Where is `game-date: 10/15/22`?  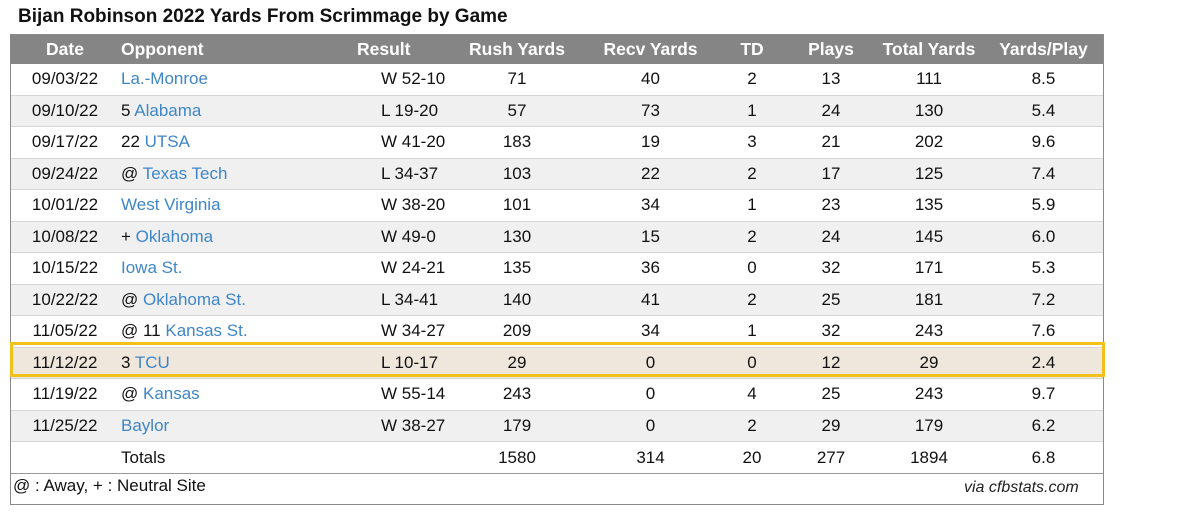 game-date: 10/15/22 is located at coordinates (65, 268).